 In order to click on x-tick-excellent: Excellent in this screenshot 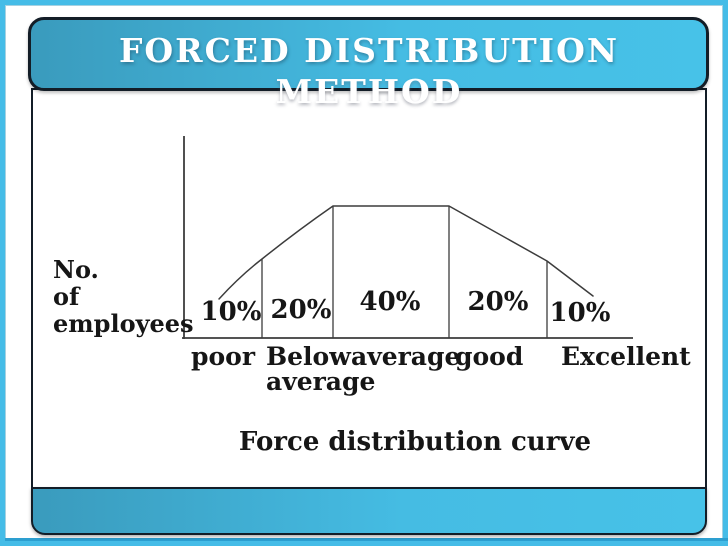, I will do `click(626, 356)`.